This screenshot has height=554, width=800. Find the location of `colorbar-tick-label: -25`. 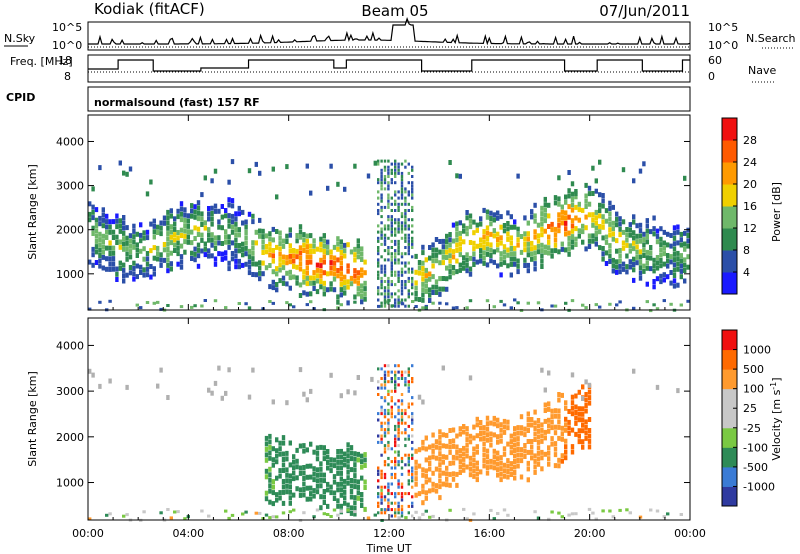

colorbar-tick-label: -25 is located at coordinates (752, 428).